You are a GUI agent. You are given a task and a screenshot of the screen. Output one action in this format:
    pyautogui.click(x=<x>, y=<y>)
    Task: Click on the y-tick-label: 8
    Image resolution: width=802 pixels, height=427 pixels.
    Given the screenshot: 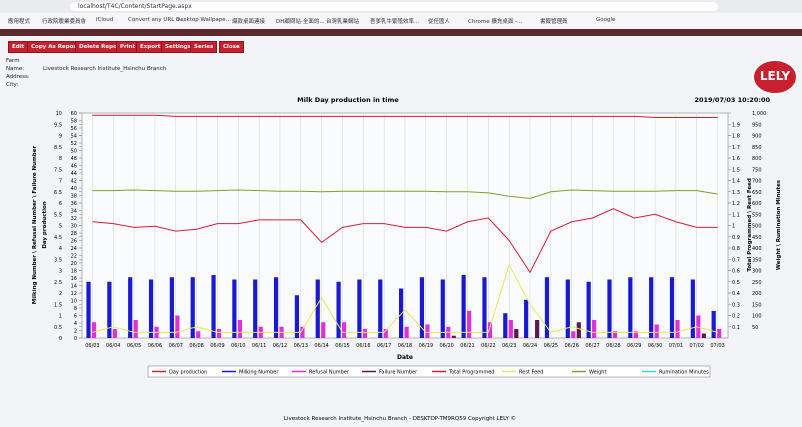 What is the action you would take?
    pyautogui.click(x=75, y=309)
    